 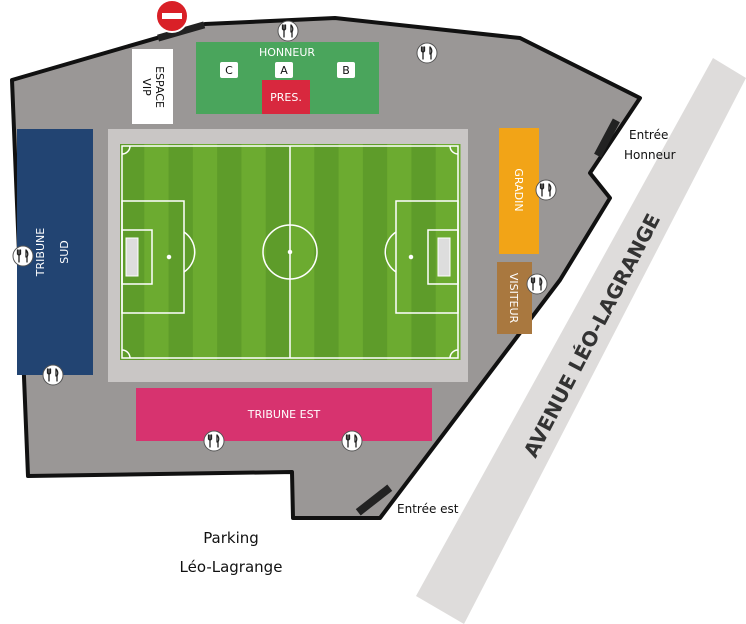 I want to click on label-box-a: A, so click(x=284, y=70).